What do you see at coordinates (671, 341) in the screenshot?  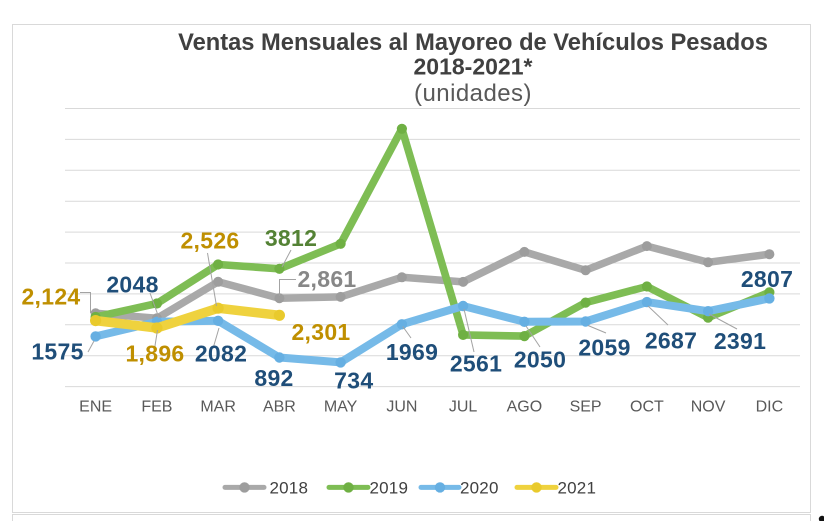 I see `svg-text: 2687` at bounding box center [671, 341].